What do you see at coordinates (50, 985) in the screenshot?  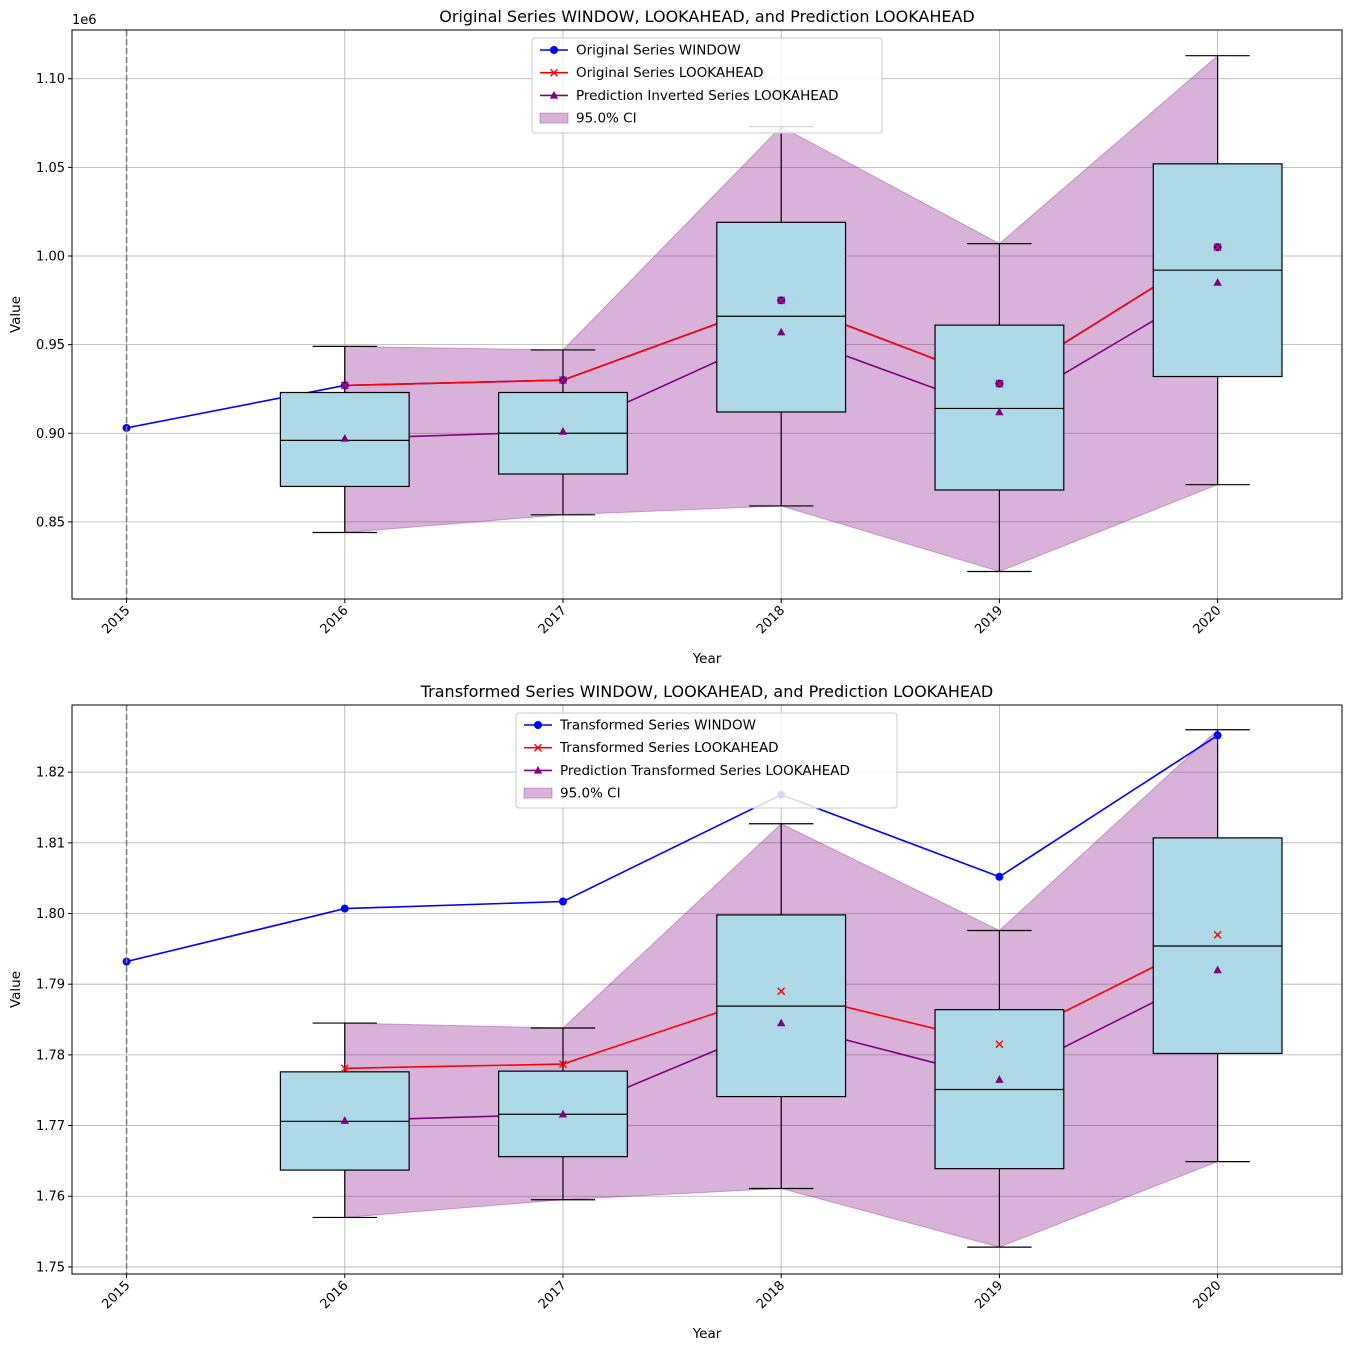 I see `y-tick-label: 1.79` at bounding box center [50, 985].